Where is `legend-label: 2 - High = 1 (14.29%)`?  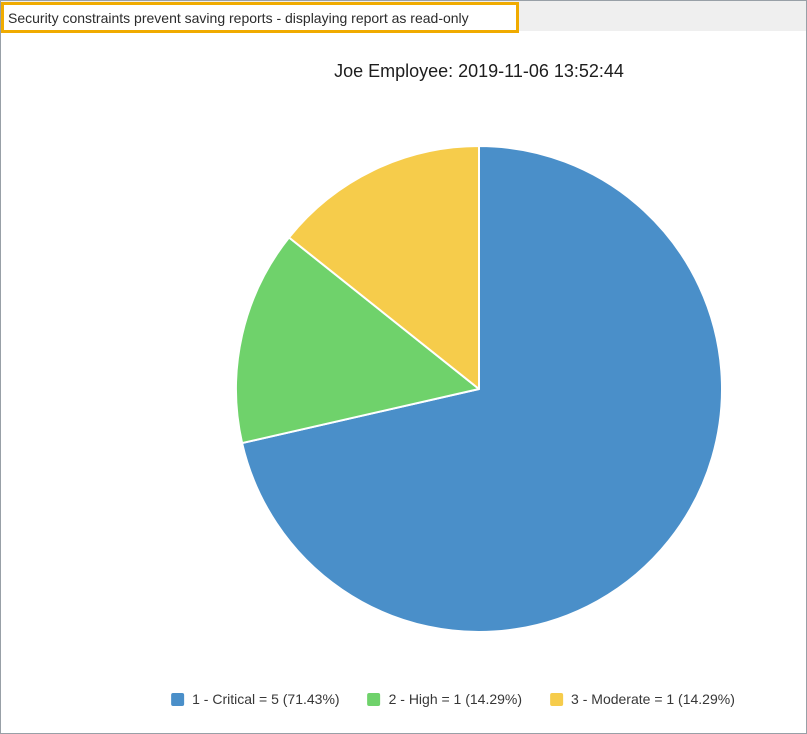
legend-label: 2 - High = 1 (14.29%) is located at coordinates (455, 699).